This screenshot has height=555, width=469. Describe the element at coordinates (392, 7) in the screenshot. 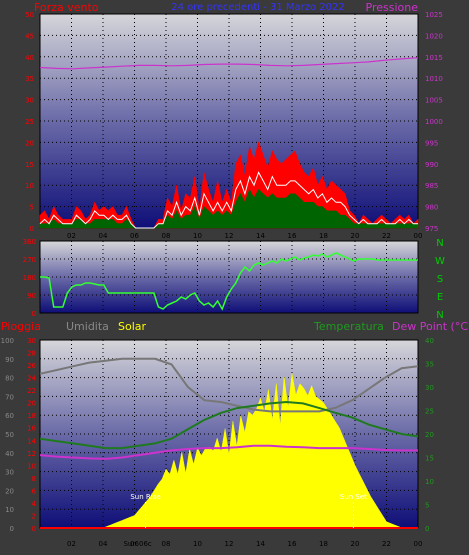

I see `pressure-axis-title: Pressione` at that location.